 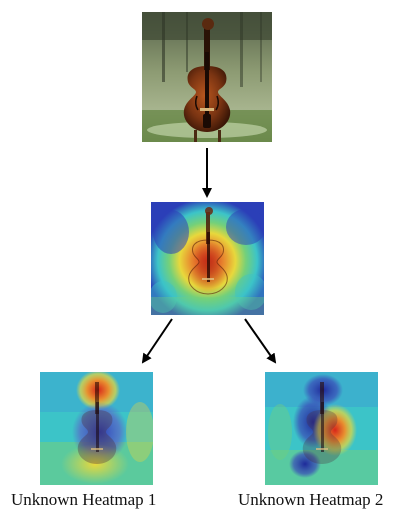 What do you see at coordinates (207, 258) in the screenshot?
I see `heatmap-main-image` at bounding box center [207, 258].